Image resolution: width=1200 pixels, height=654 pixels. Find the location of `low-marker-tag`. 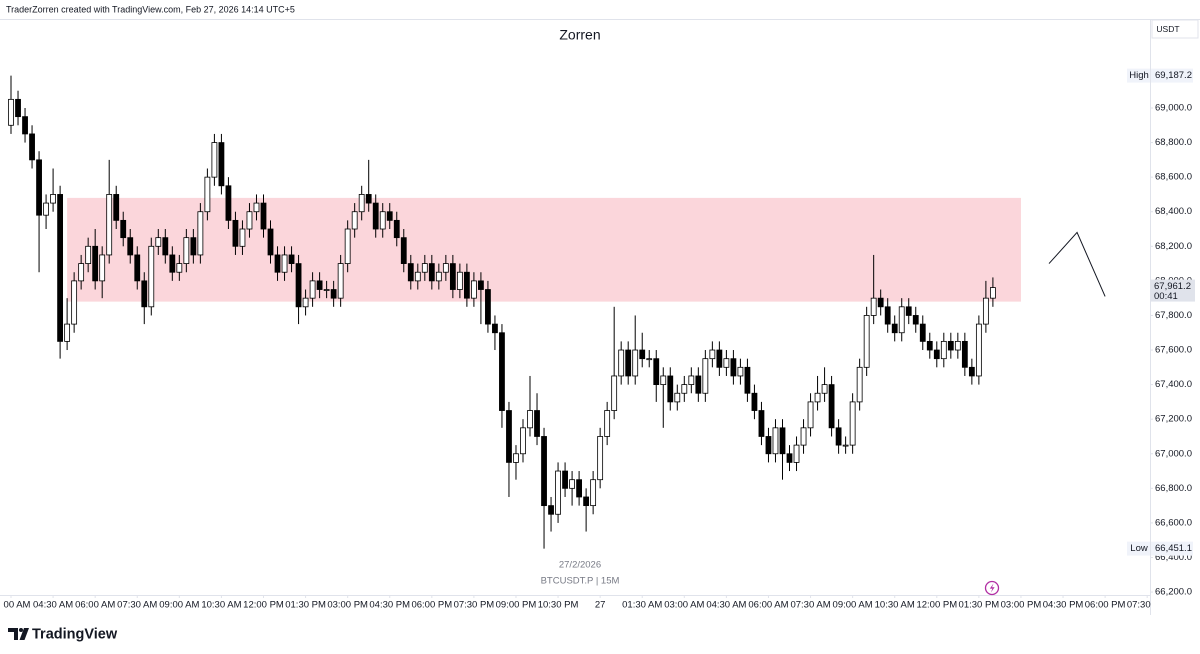

low-marker-tag is located at coordinates (1138, 548).